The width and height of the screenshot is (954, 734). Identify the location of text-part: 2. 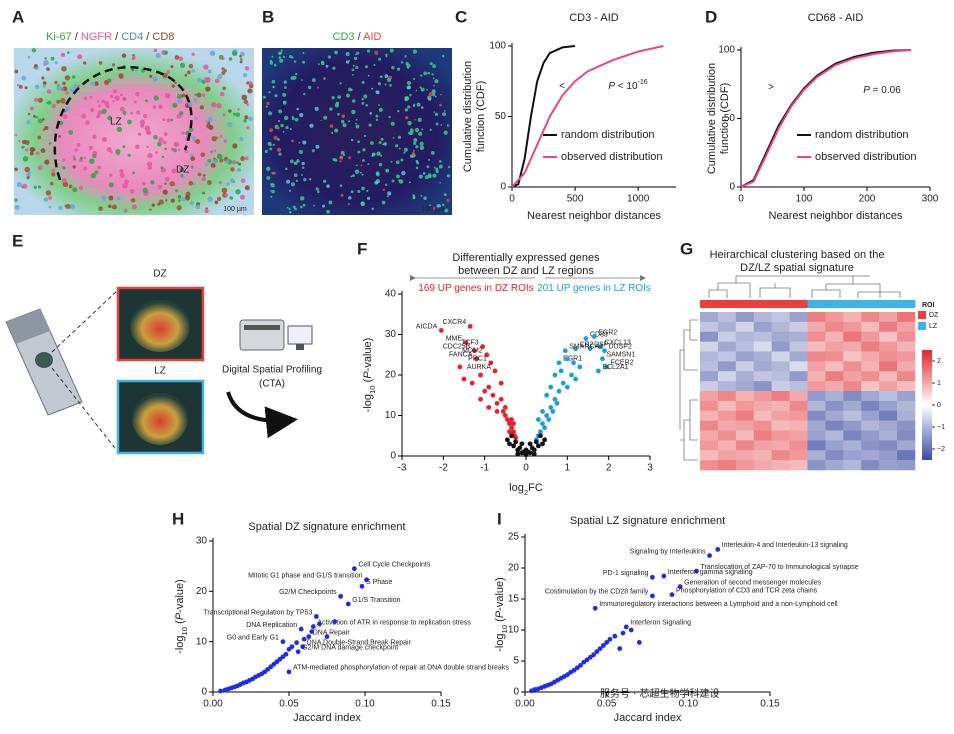
(526, 492).